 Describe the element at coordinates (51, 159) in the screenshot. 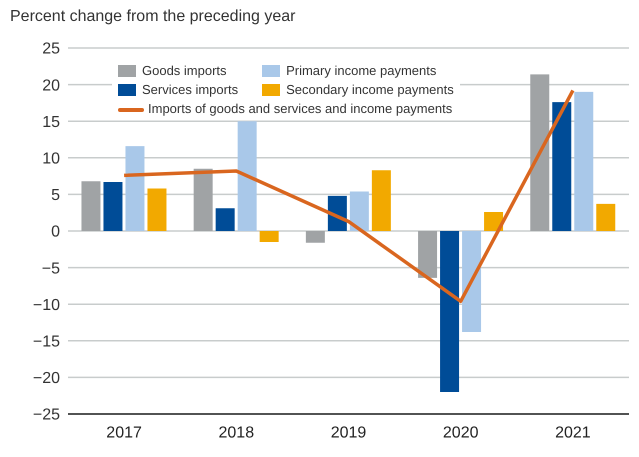

I see `y-tick-label: 10` at that location.